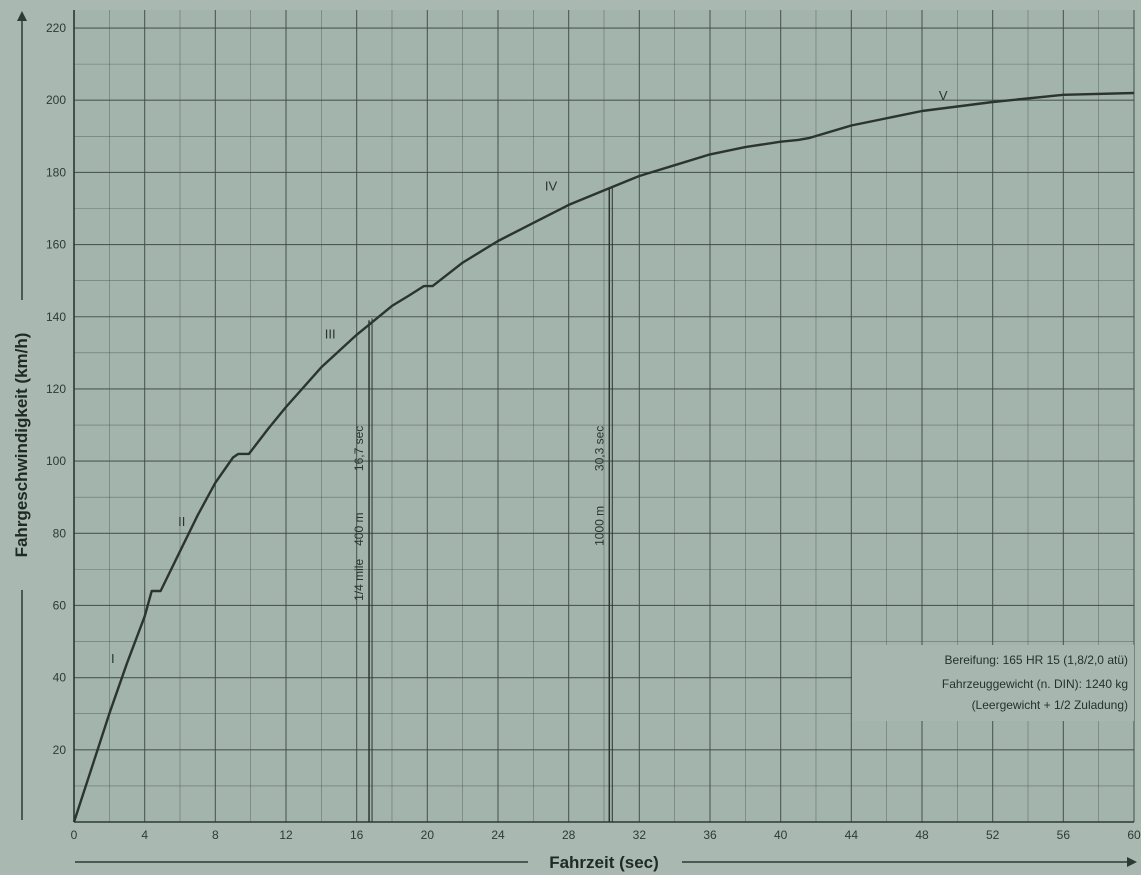 This screenshot has width=1141, height=875. Describe the element at coordinates (551, 185) in the screenshot. I see `gear-label: IV` at that location.